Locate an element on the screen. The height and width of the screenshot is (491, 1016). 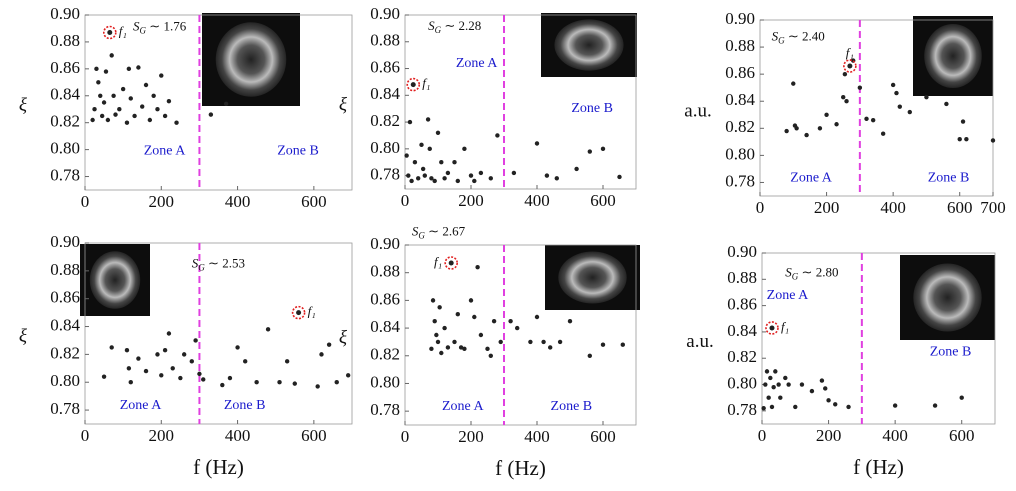
inset-crater is located at coordinates (115, 280).